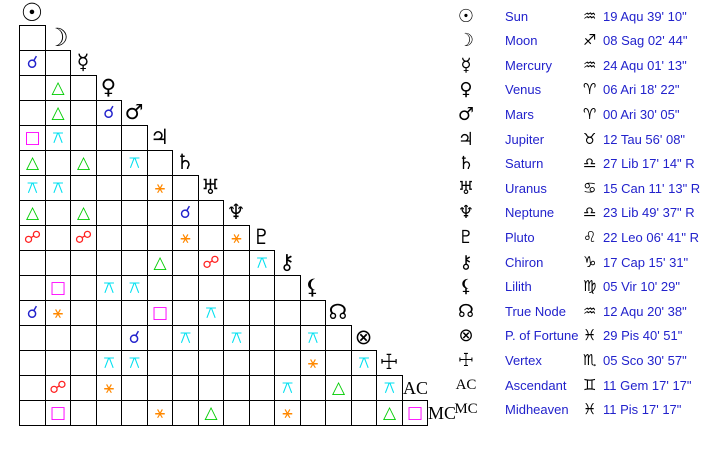  What do you see at coordinates (185, 388) in the screenshot?
I see `cell-ascendant-x-saturn` at bounding box center [185, 388].